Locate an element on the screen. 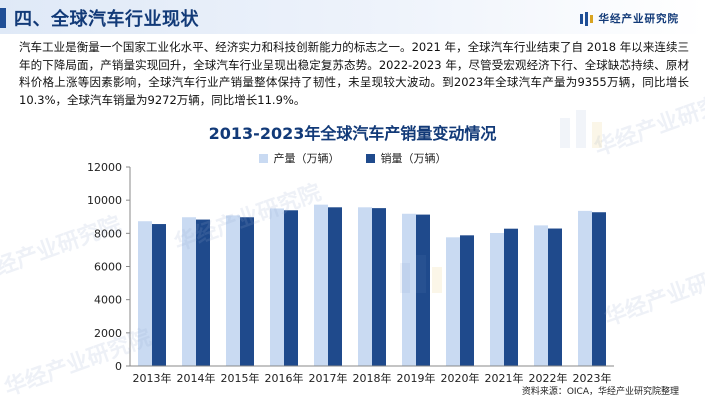  y-tick-label: 8000 is located at coordinates (108, 233).